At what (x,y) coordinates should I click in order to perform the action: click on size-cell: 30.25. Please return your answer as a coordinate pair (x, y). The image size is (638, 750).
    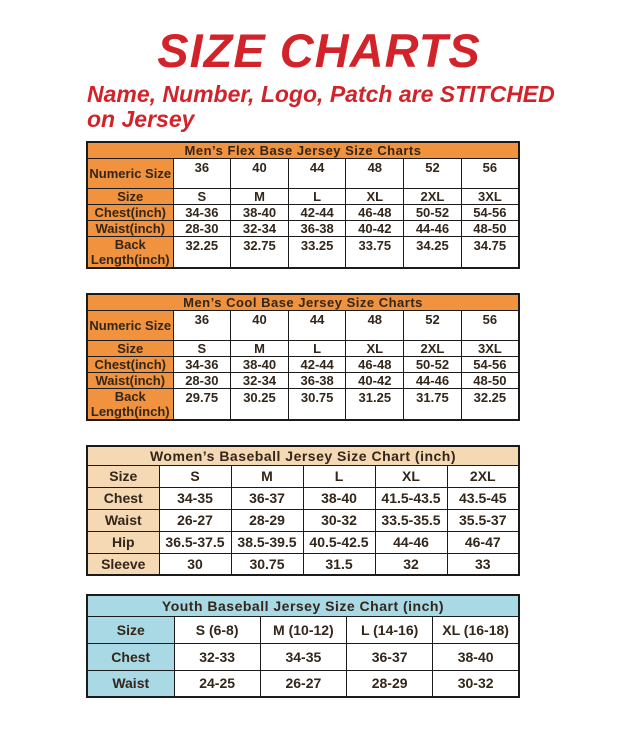
    Looking at the image, I should click on (259, 404).